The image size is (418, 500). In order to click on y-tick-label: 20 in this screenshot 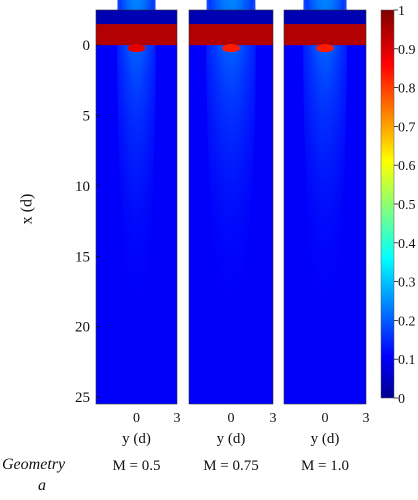, I will do `click(82, 328)`.